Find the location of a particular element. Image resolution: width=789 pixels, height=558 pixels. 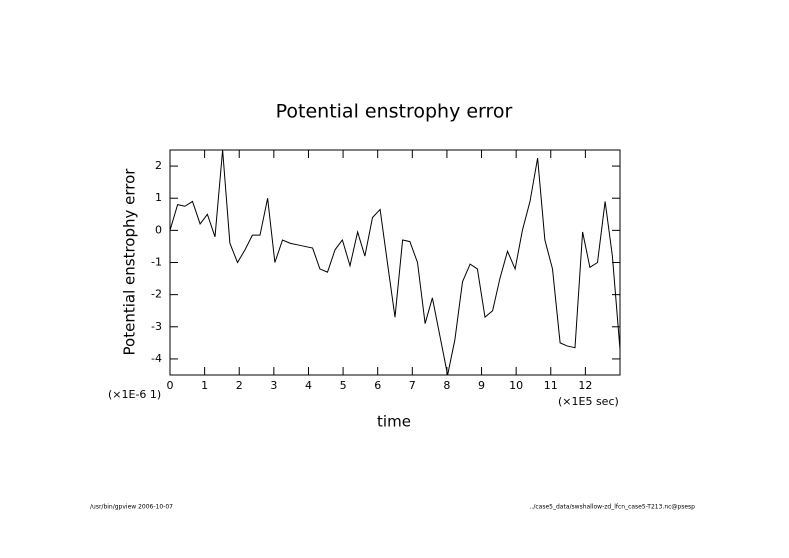

x-tick-label: 2 is located at coordinates (239, 385).